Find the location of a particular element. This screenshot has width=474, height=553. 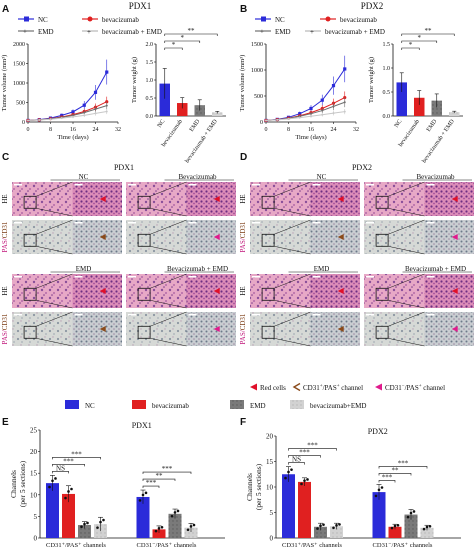

panel-label-a: A is located at coordinates (5, 9).